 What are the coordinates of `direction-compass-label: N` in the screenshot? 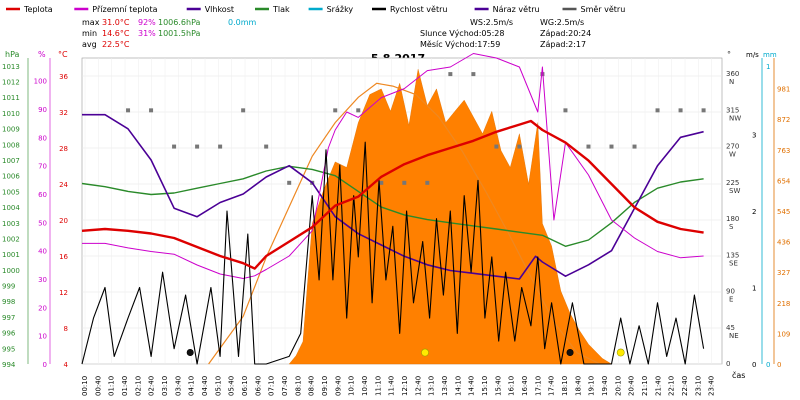 It's located at (731, 82).